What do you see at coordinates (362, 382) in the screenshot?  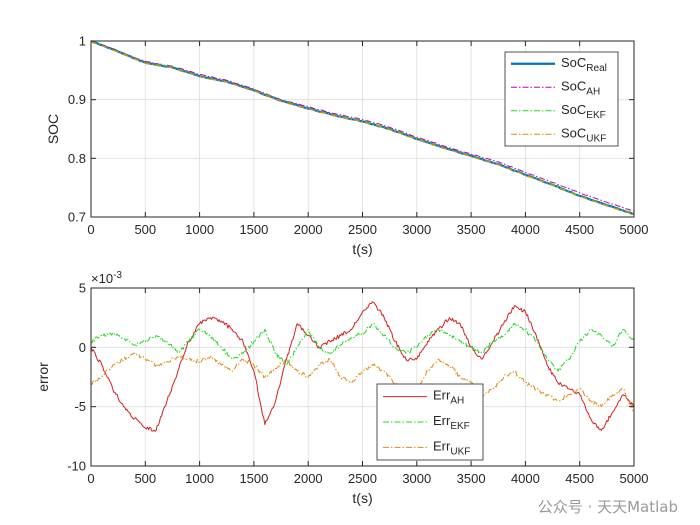 I see `series-line-err-ukf` at bounding box center [362, 382].